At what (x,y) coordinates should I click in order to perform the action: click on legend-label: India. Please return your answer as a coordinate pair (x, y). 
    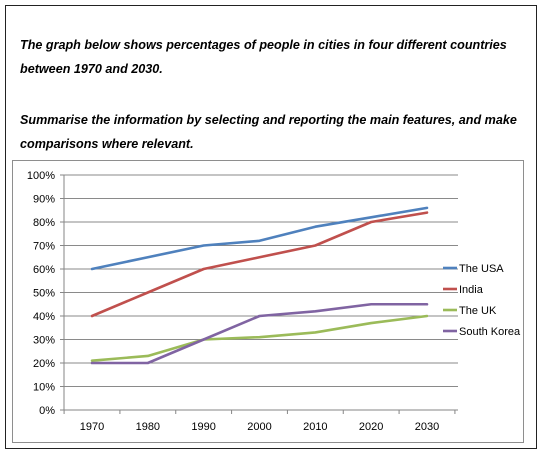
    Looking at the image, I should click on (471, 290).